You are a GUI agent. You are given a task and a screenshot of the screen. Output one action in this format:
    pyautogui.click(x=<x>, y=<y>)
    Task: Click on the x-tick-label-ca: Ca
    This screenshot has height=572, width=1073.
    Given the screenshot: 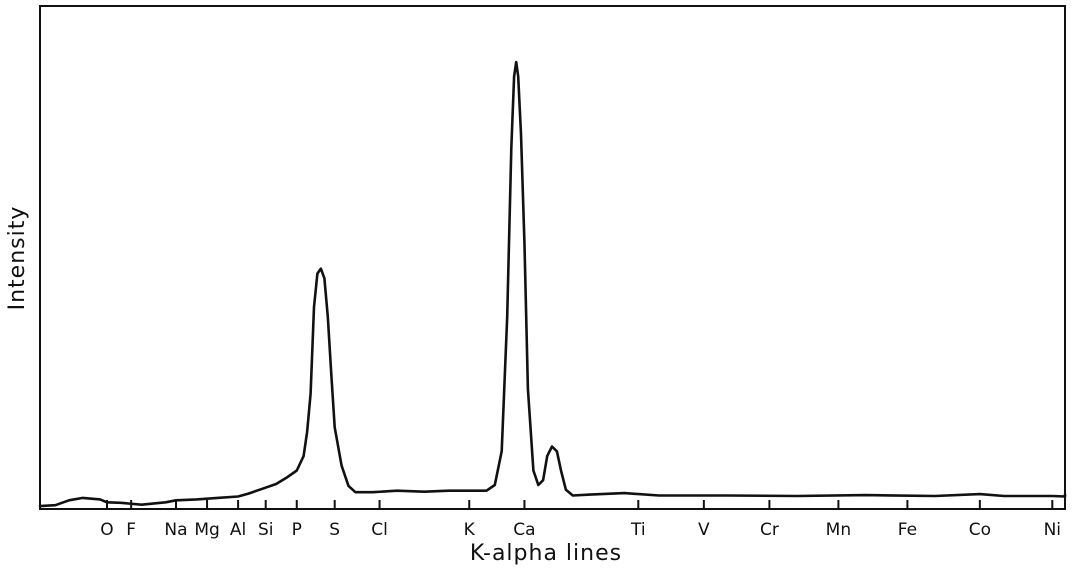 What is the action you would take?
    pyautogui.click(x=524, y=530)
    